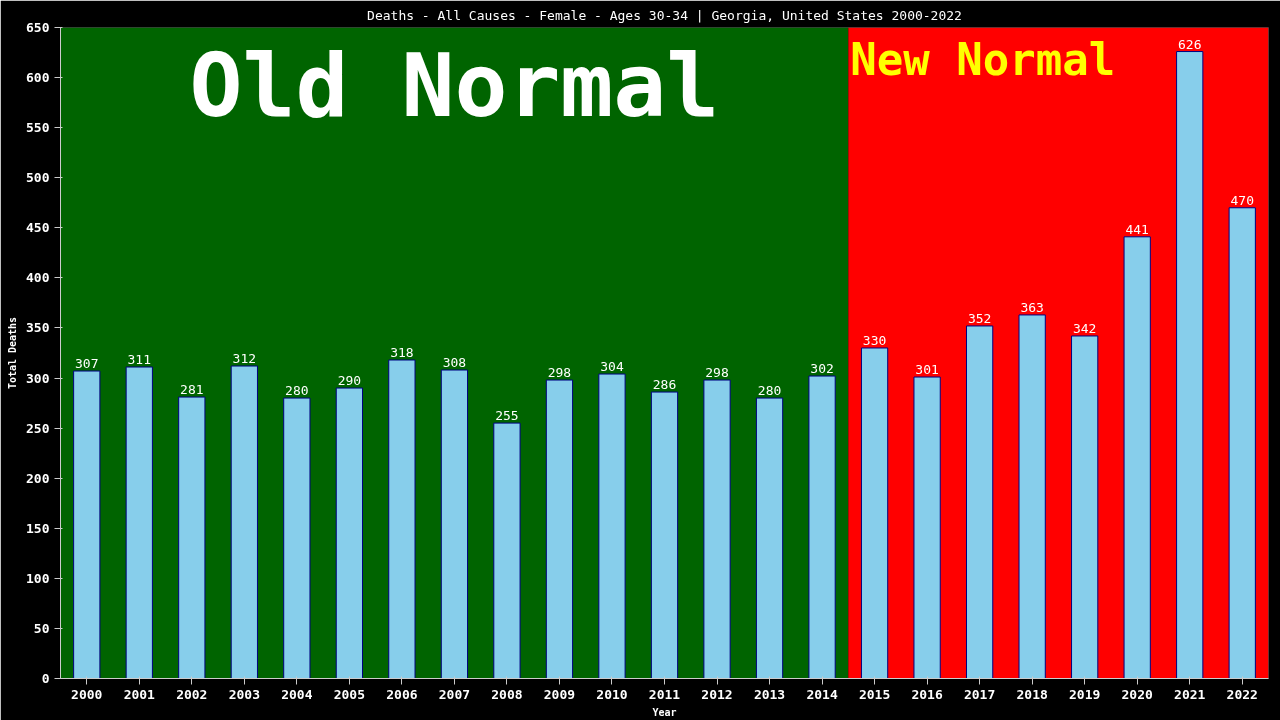  Describe the element at coordinates (38, 178) in the screenshot. I see `y-tick-label: 500` at that location.